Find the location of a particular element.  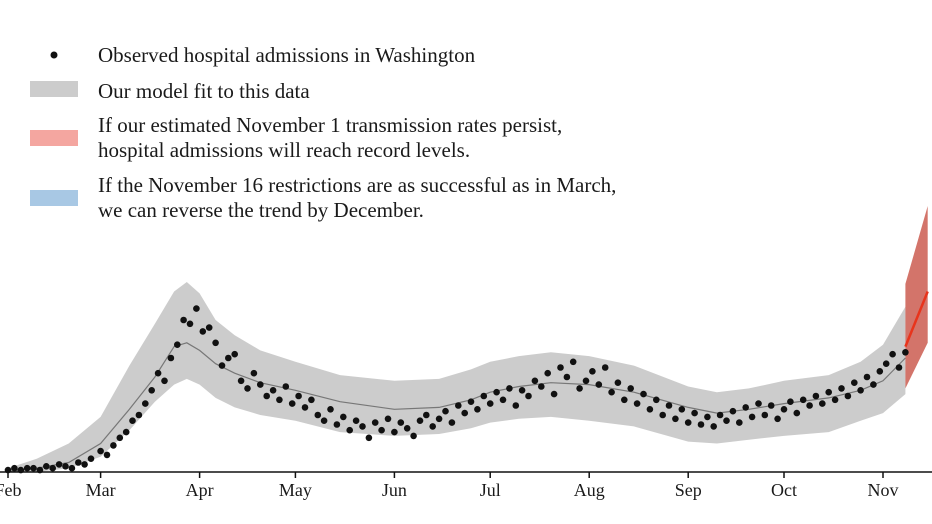

legend-model-patch is located at coordinates (54, 89).